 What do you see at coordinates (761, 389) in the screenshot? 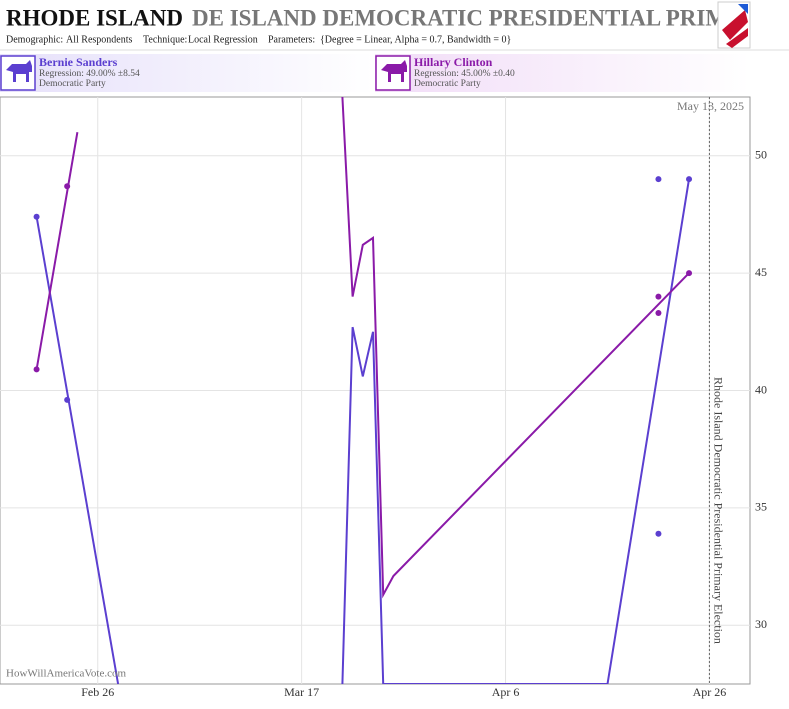
I see `y-tick-label: 40` at bounding box center [761, 389].